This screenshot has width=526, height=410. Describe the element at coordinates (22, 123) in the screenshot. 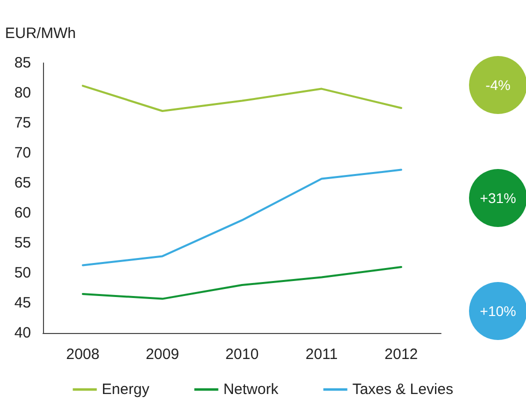

I see `y-tick-label: 75` at that location.